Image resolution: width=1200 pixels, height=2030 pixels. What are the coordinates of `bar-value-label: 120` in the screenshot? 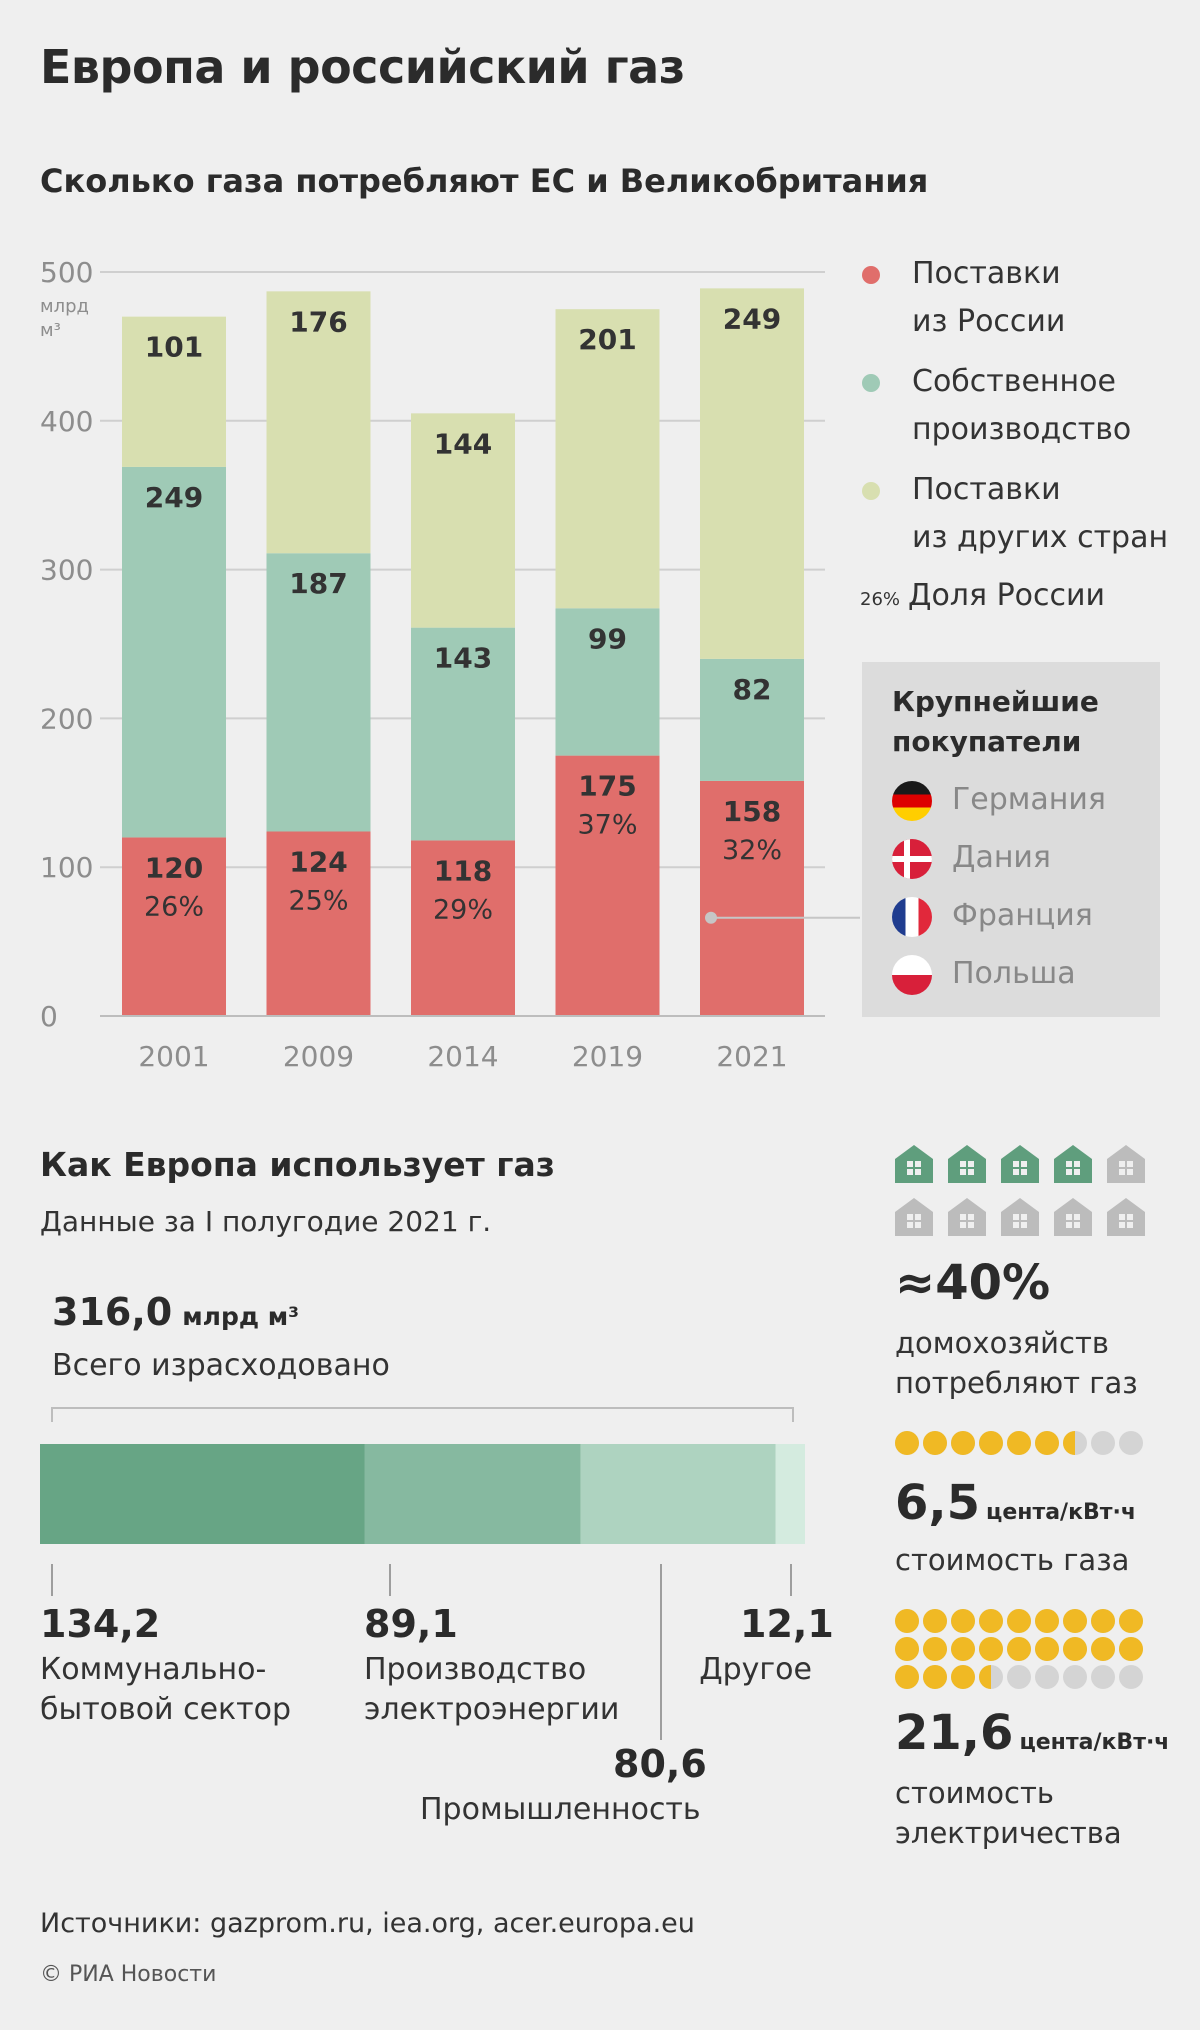 It's located at (174, 867).